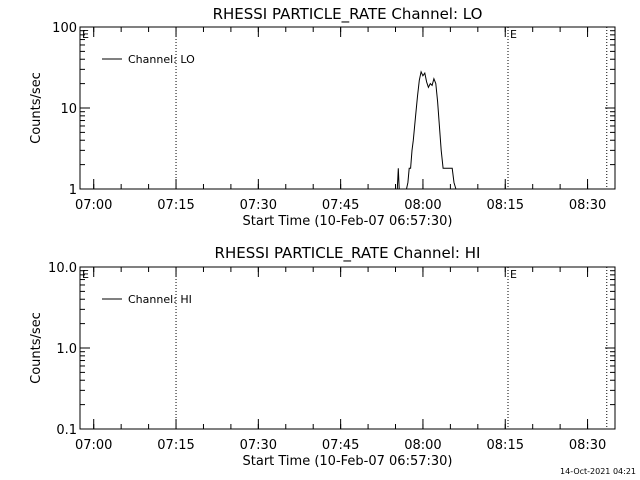 Image resolution: width=640 pixels, height=480 pixels. Describe the element at coordinates (66, 430) in the screenshot. I see `y-tick-label: 0.1` at that location.